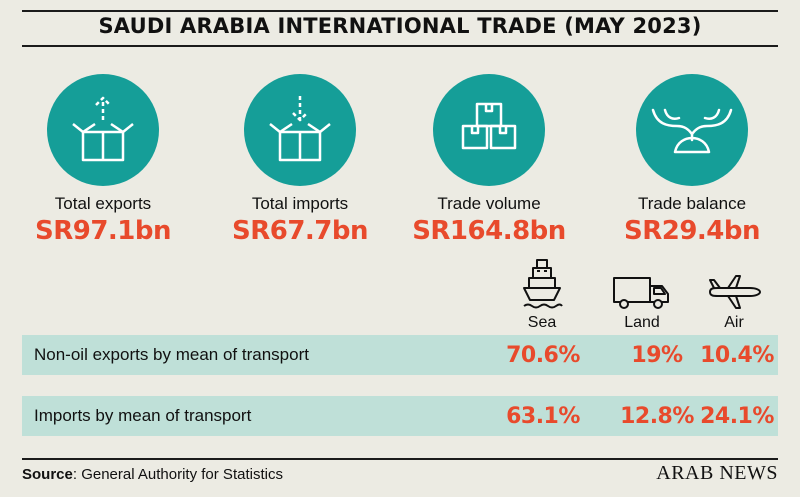 The height and width of the screenshot is (497, 800). Describe the element at coordinates (143, 415) in the screenshot. I see `row-label: Imports by mean of transport` at that location.